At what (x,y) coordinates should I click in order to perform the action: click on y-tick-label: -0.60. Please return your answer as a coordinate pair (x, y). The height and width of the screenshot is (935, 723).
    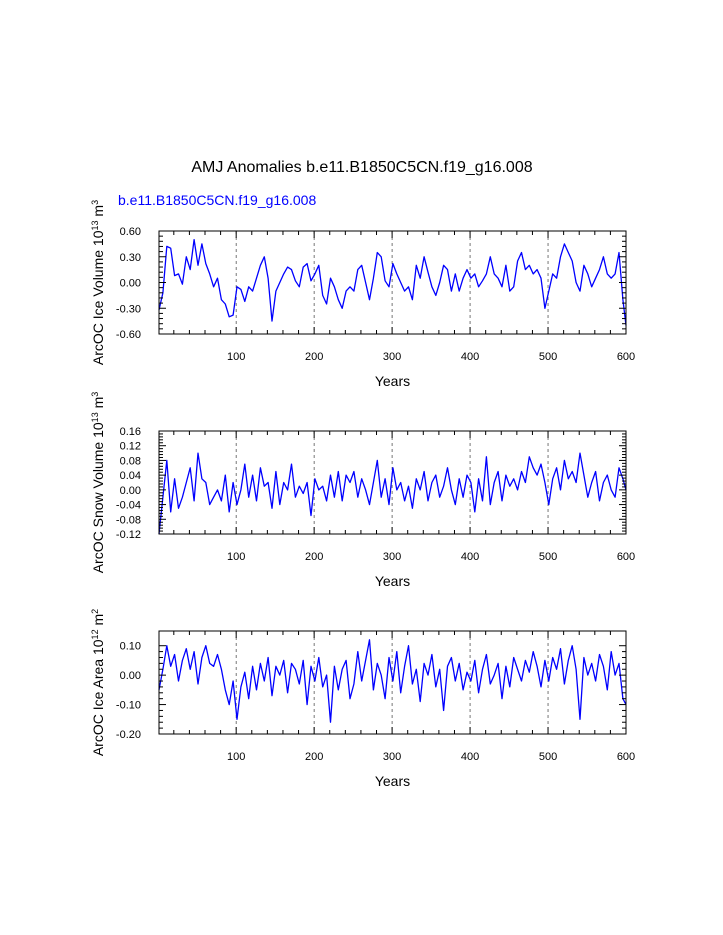
    Looking at the image, I should click on (128, 335).